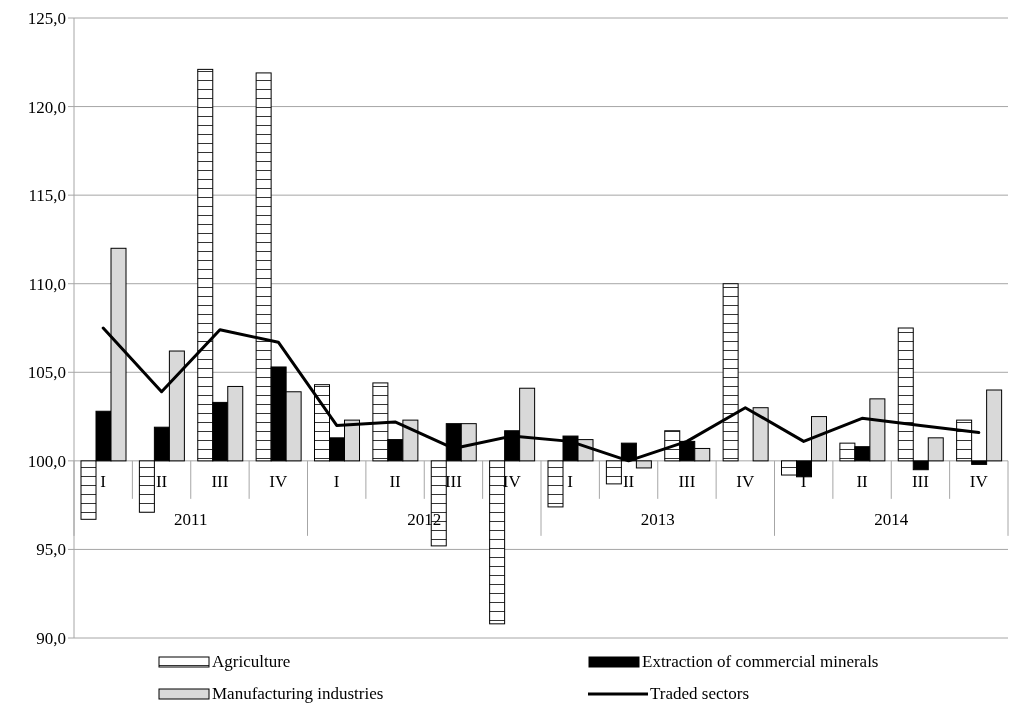 Image resolution: width=1033 pixels, height=720 pixels. What do you see at coordinates (46, 107) in the screenshot?
I see `y-tick-label: 120,0` at bounding box center [46, 107].